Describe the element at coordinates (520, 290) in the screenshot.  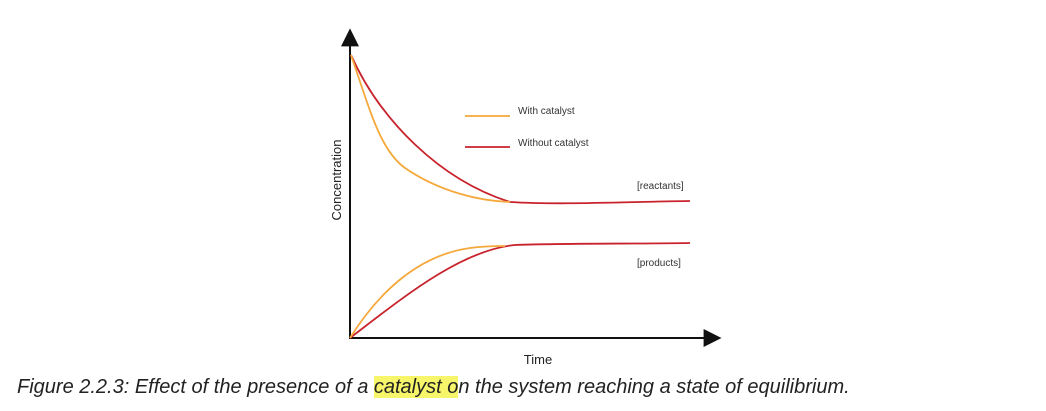
I see `products-without-catalyst` at that location.